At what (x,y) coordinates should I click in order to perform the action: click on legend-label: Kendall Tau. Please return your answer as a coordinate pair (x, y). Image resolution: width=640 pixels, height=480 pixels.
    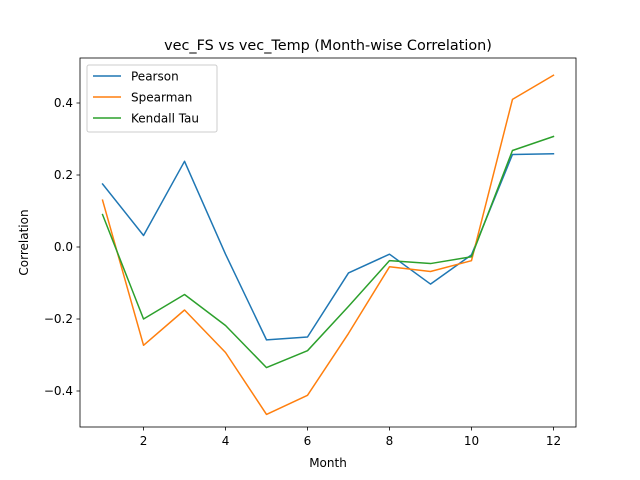
    Looking at the image, I should click on (165, 118).